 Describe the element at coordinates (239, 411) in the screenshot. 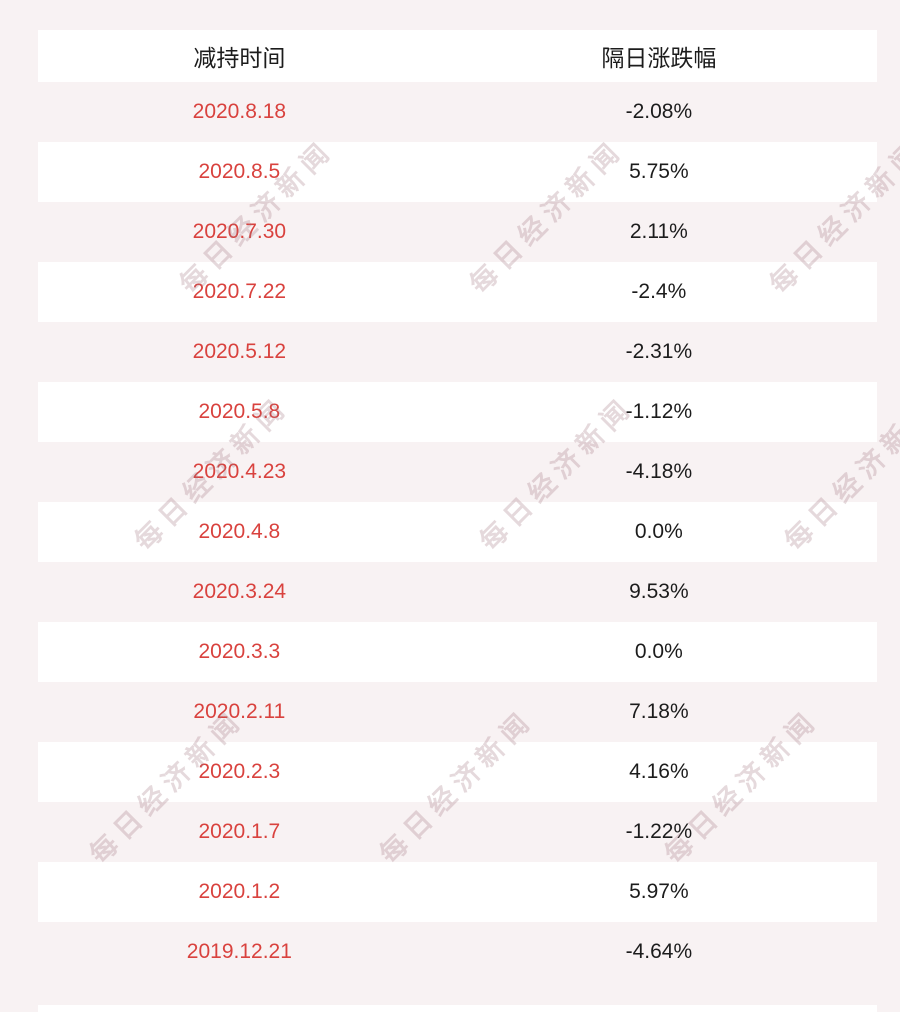

I see `date-cell: 2020.5.8` at that location.